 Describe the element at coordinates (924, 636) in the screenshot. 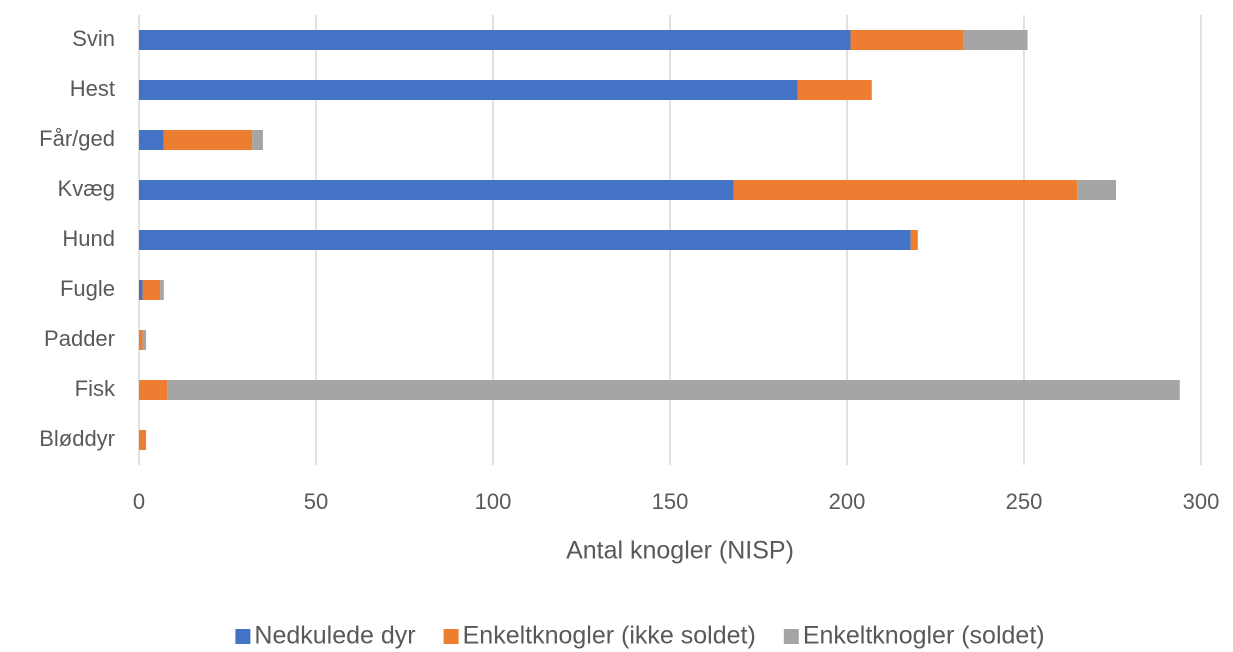

I see `legend-label: Enkeltknogler (soldet)` at that location.